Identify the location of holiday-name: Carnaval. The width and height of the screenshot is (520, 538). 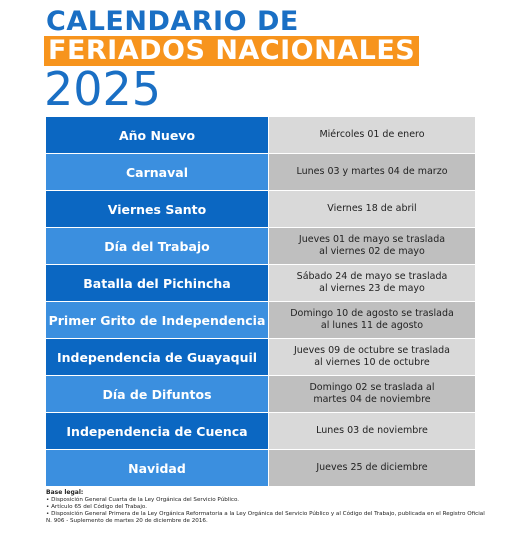
(157, 172).